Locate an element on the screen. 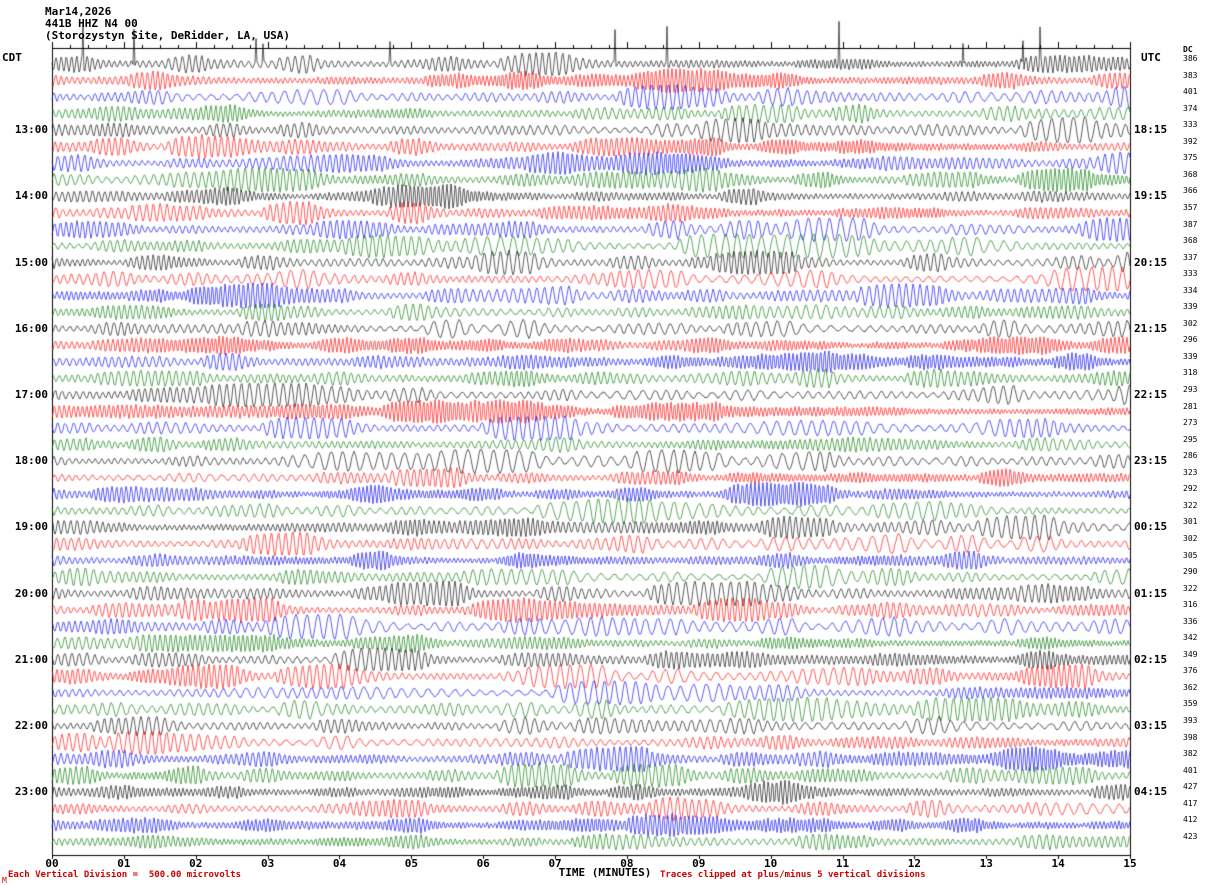 This screenshot has width=1210, height=886. x-tick-label: 13 is located at coordinates (986, 863).